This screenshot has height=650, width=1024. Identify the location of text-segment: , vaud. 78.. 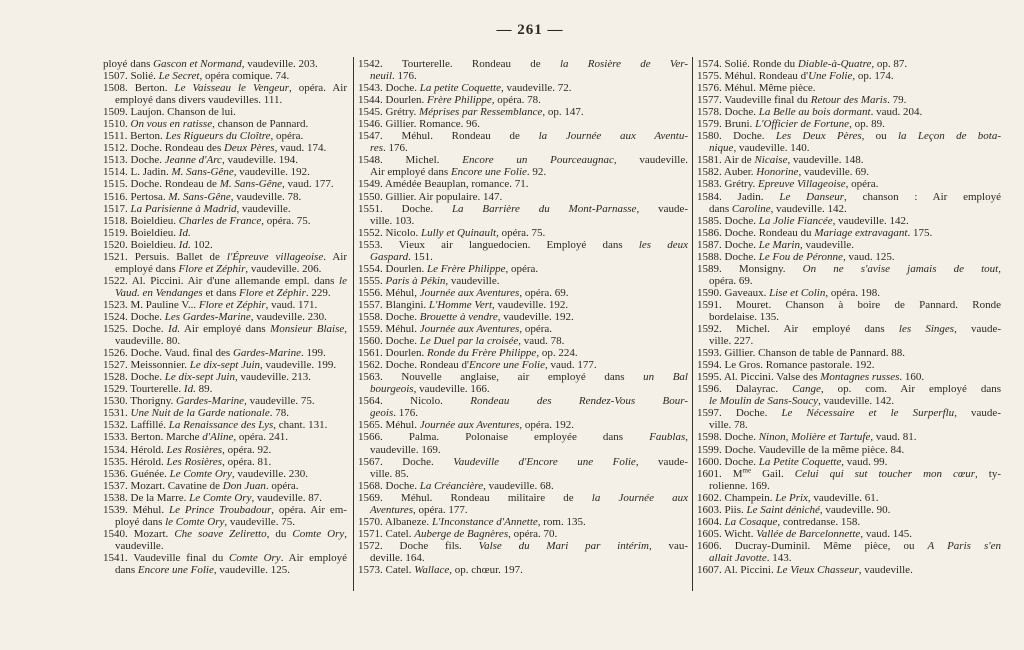
(541, 341).